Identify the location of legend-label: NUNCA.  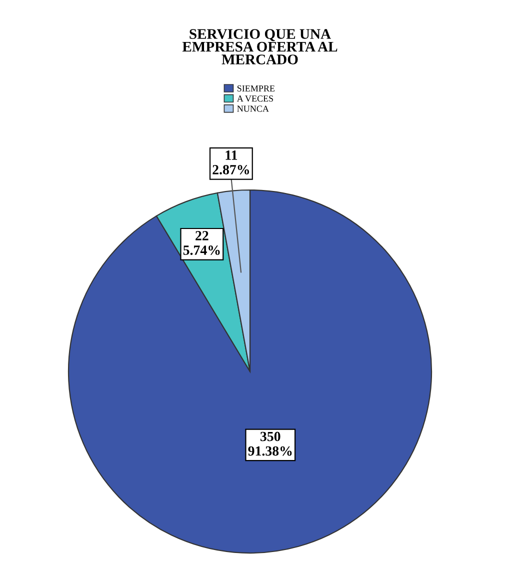
(253, 109).